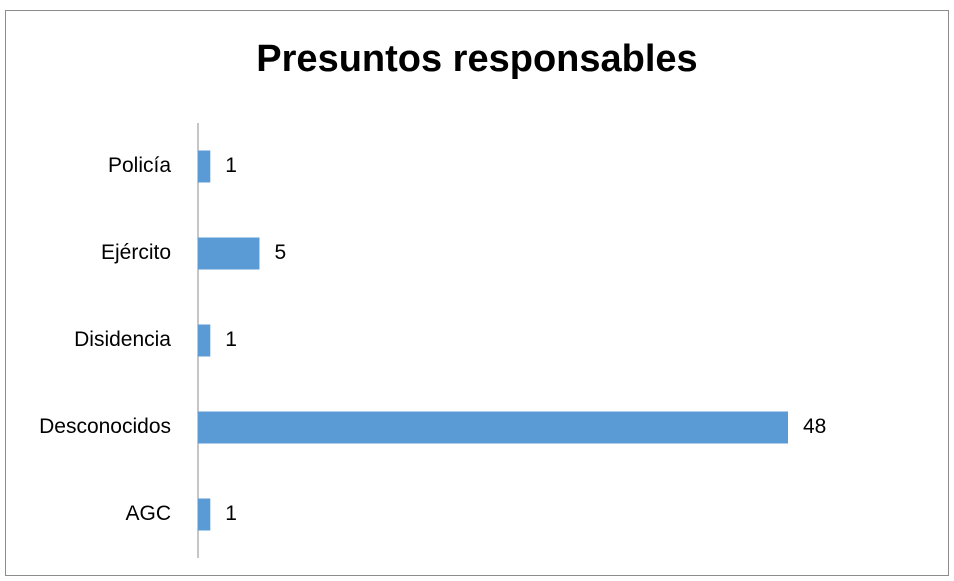  Describe the element at coordinates (105, 426) in the screenshot. I see `category-label-3: Desconocidos` at that location.